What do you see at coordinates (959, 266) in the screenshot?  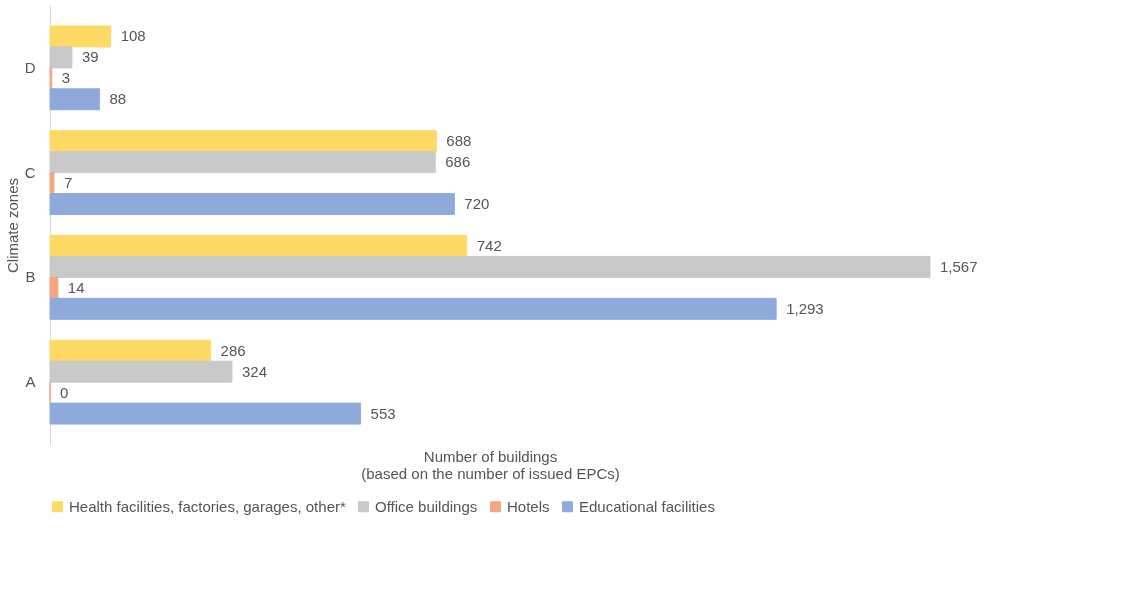 I see `data-label: 1,567` at bounding box center [959, 266].